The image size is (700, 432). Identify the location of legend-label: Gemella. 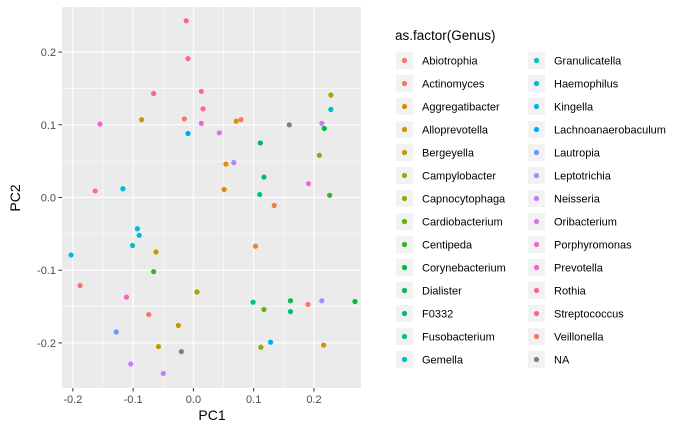
(443, 361).